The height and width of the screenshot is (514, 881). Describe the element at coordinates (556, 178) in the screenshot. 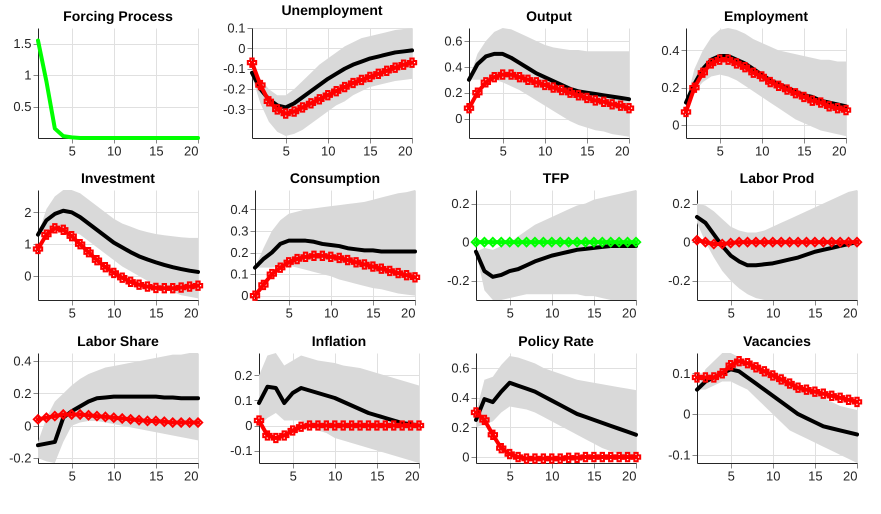

I see `chart-title: TFP` at that location.